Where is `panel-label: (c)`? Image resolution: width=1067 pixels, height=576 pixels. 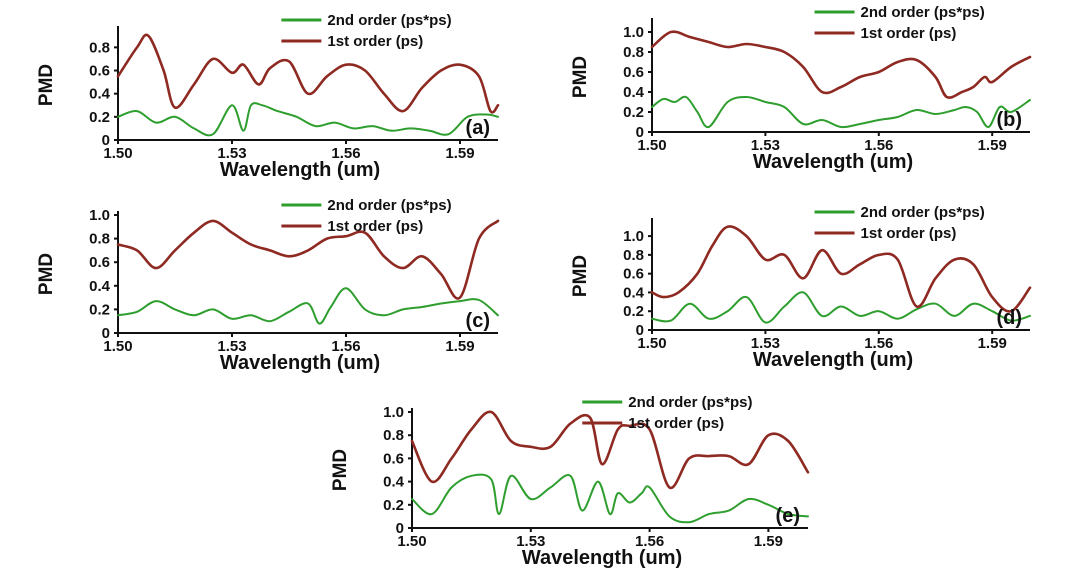 panel-label: (c) is located at coordinates (478, 321).